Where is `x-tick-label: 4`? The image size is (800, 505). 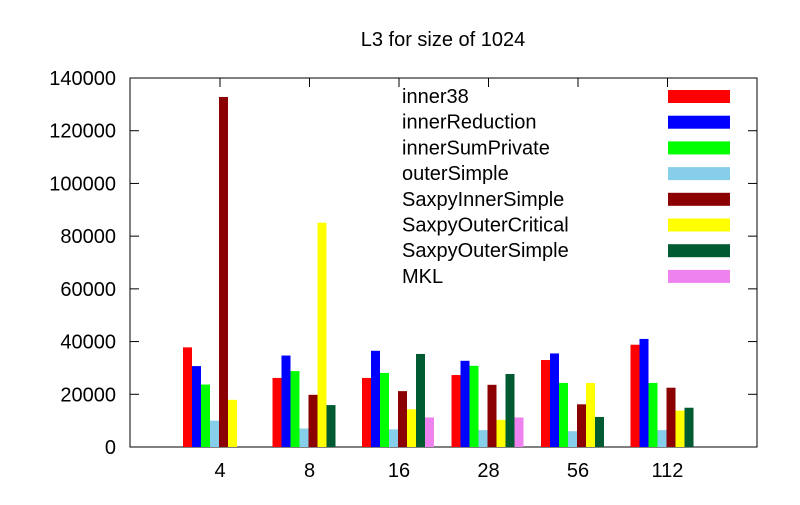 x-tick-label: 4 is located at coordinates (219, 471).